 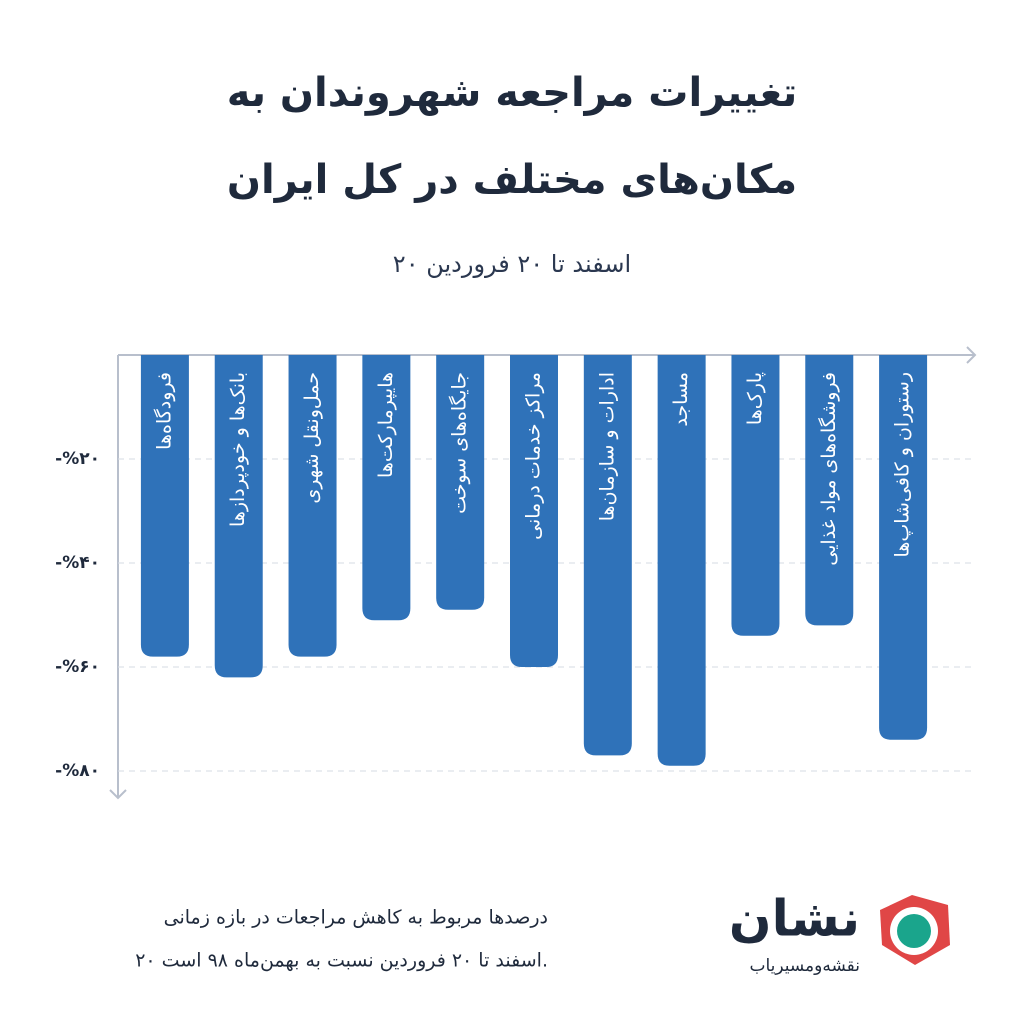 I want to click on y-tick-label: -%۲۰, so click(x=77, y=459).